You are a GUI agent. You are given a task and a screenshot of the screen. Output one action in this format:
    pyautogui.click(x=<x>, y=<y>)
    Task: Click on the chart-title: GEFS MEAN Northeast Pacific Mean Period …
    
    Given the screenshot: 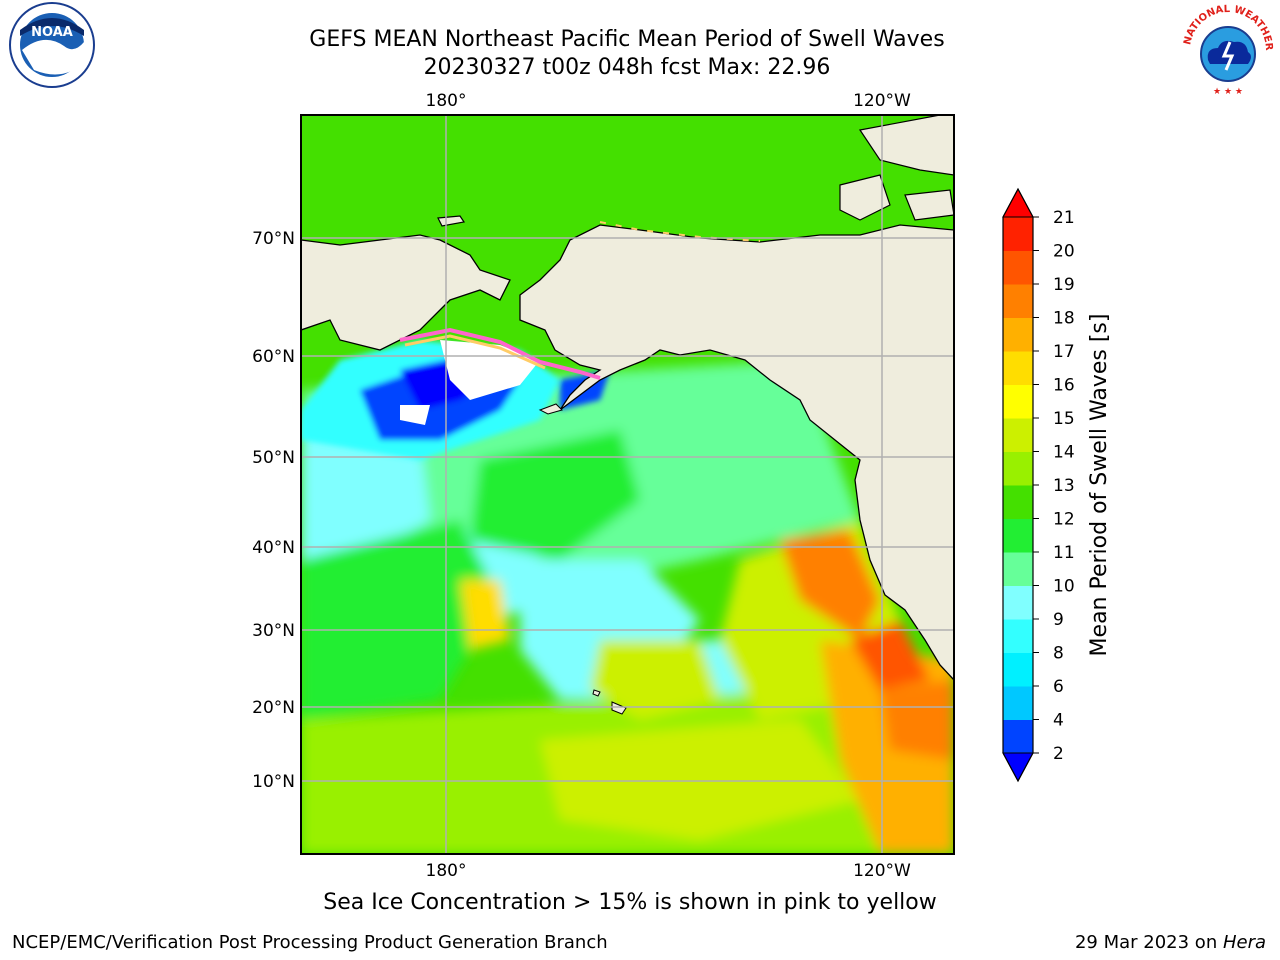 What is the action you would take?
    pyautogui.click(x=627, y=54)
    